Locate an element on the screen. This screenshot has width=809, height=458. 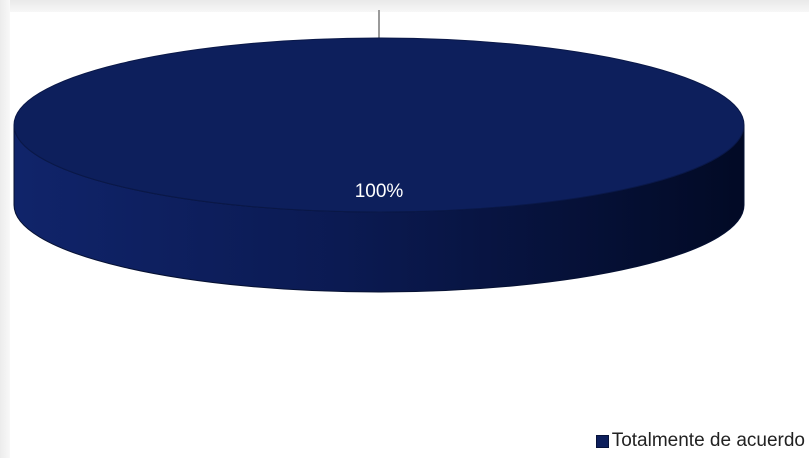
chart-frame-top-edge is located at coordinates (404, 6).